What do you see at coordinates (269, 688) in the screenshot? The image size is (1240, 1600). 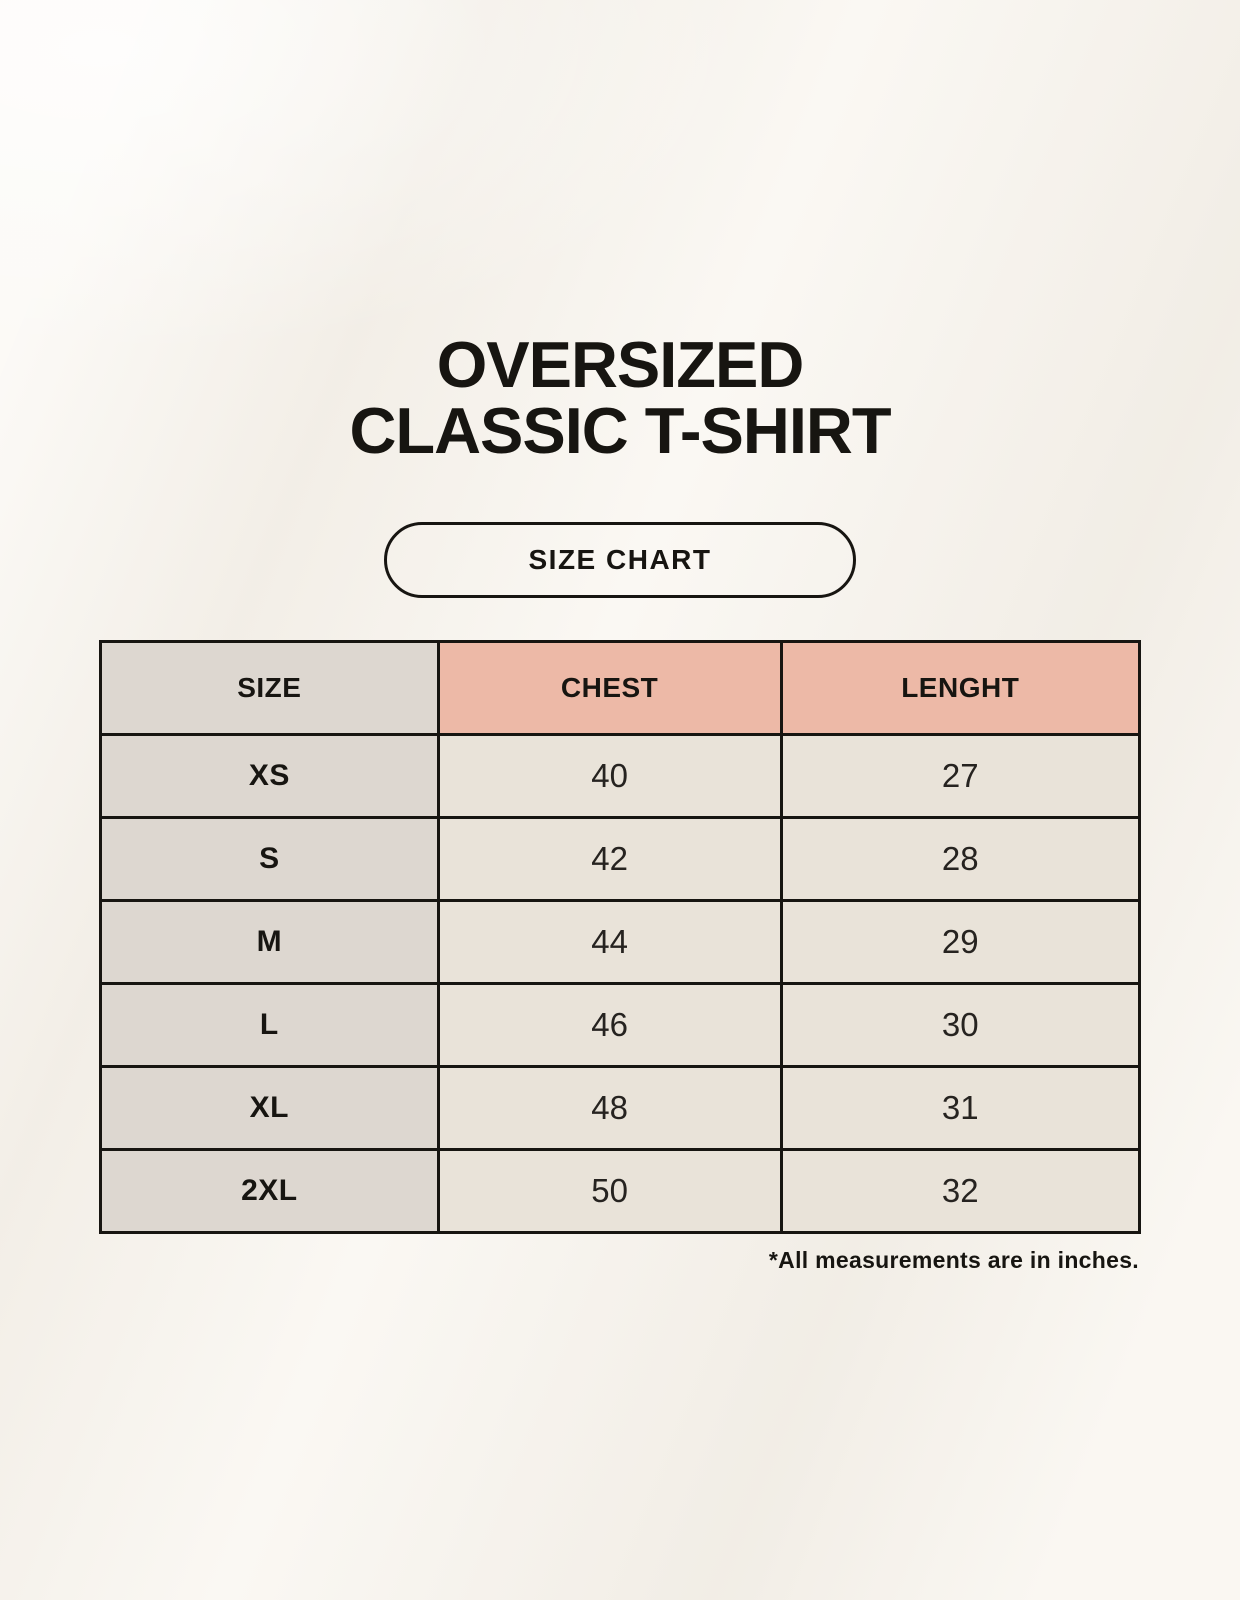 I see `column-header-size: SIZE` at bounding box center [269, 688].